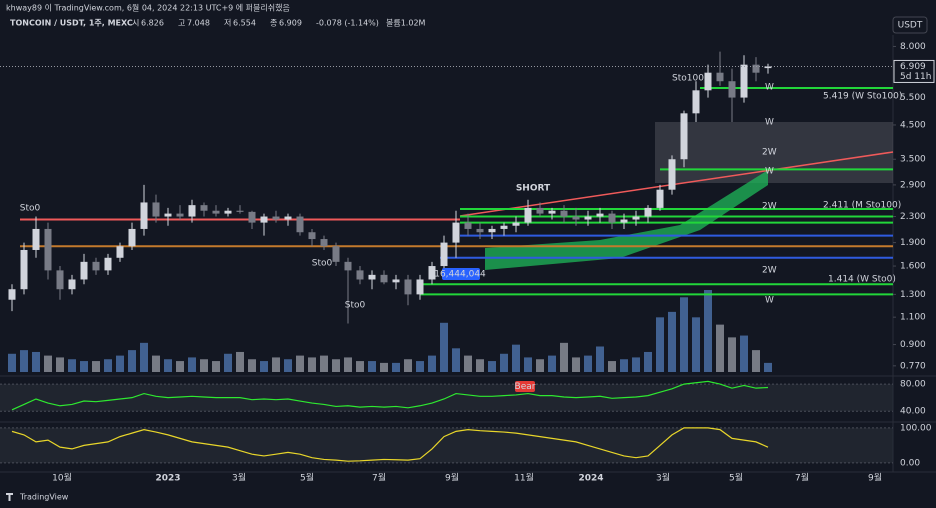  I want to click on x-tick-label: 10월, so click(62, 478).